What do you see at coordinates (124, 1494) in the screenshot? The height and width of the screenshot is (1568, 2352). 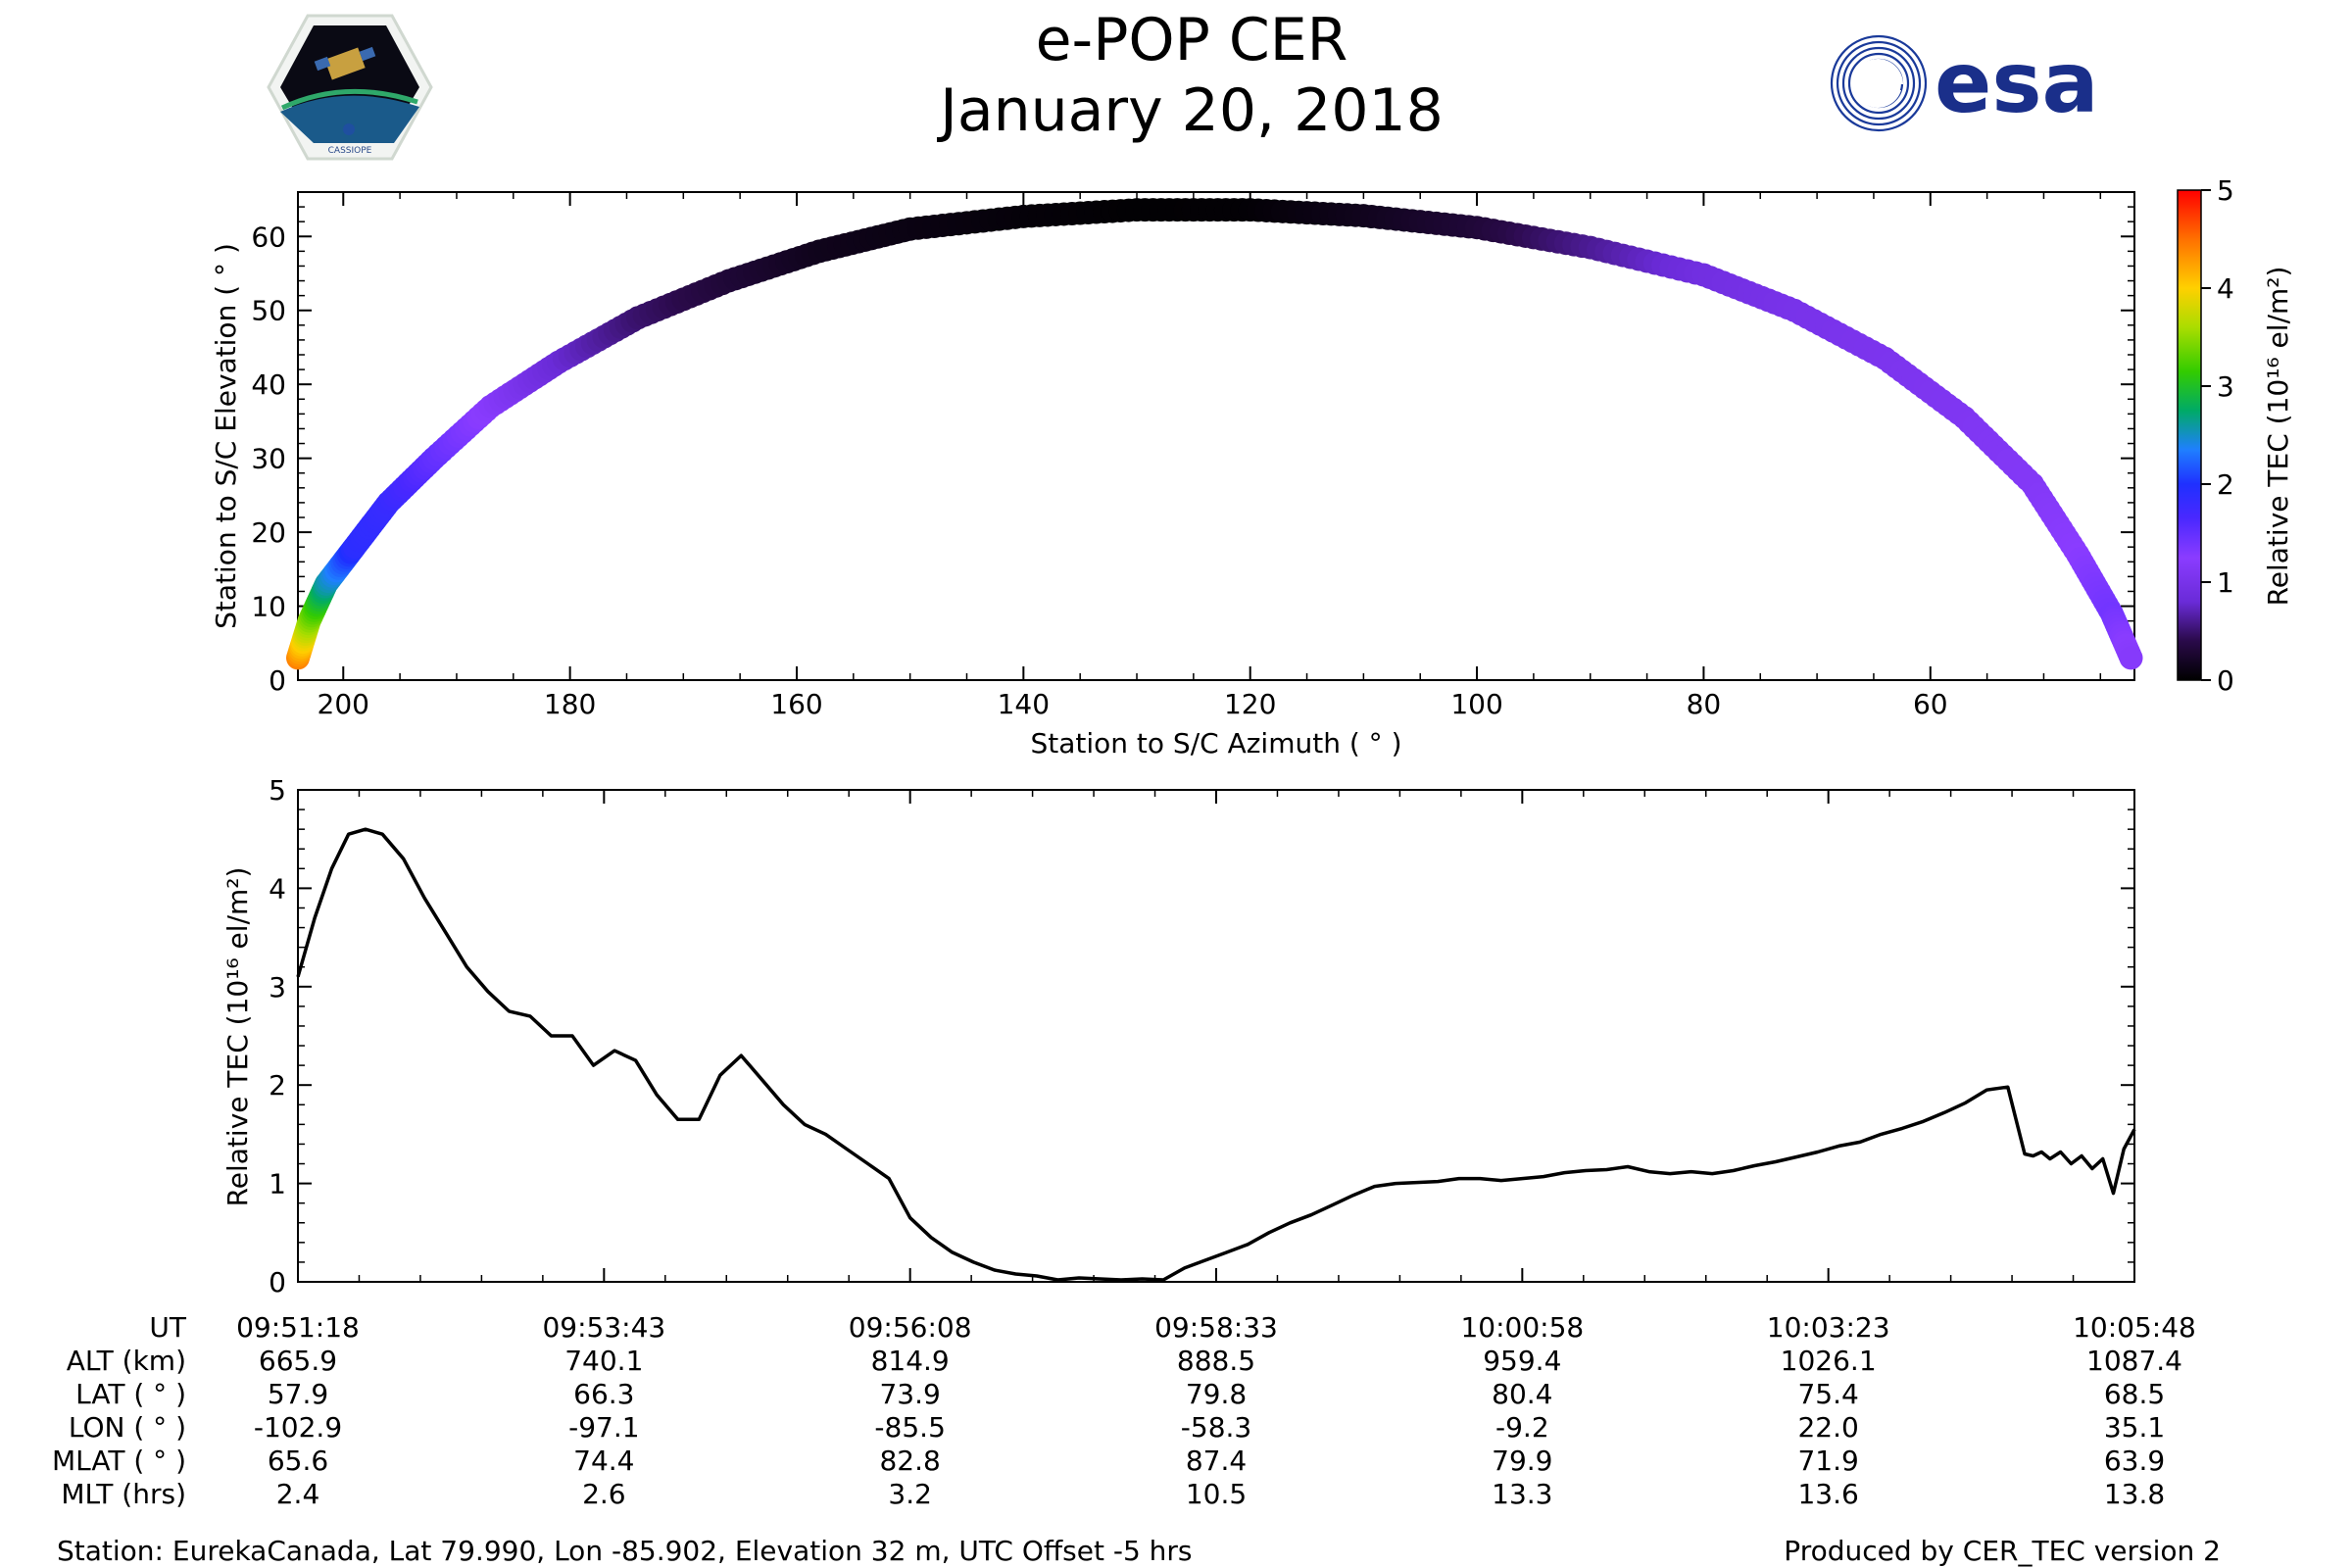 I see `table-row-label: MLT (hrs)` at bounding box center [124, 1494].